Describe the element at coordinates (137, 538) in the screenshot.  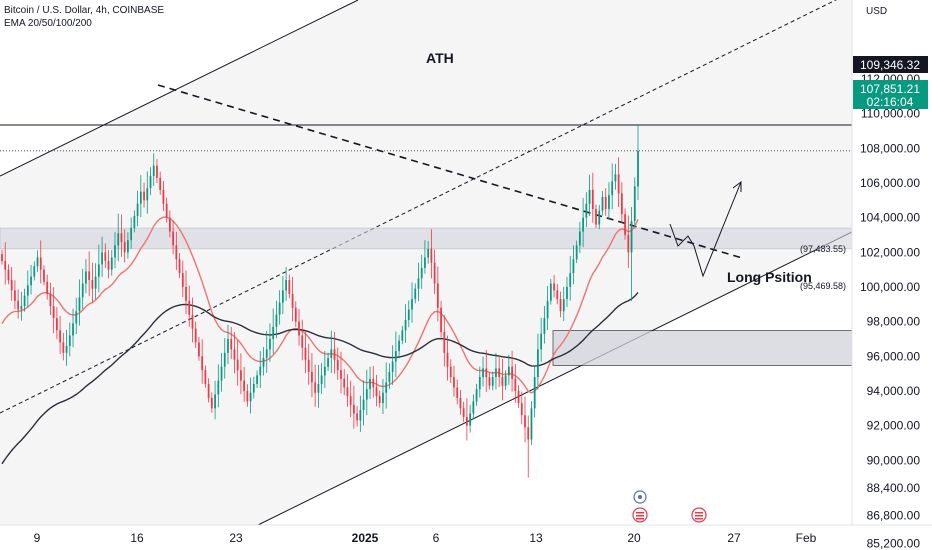
I see `time-tick-1: 16` at that location.